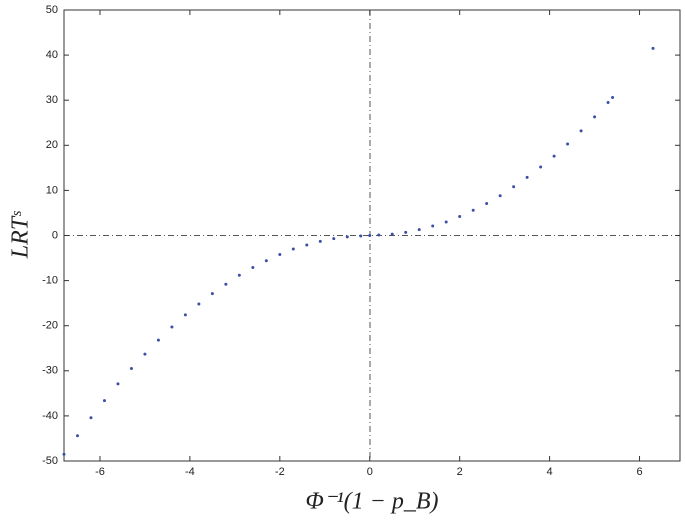 The height and width of the screenshot is (521, 685). What do you see at coordinates (52, 145) in the screenshot?
I see `y-tick-label: 20` at bounding box center [52, 145].